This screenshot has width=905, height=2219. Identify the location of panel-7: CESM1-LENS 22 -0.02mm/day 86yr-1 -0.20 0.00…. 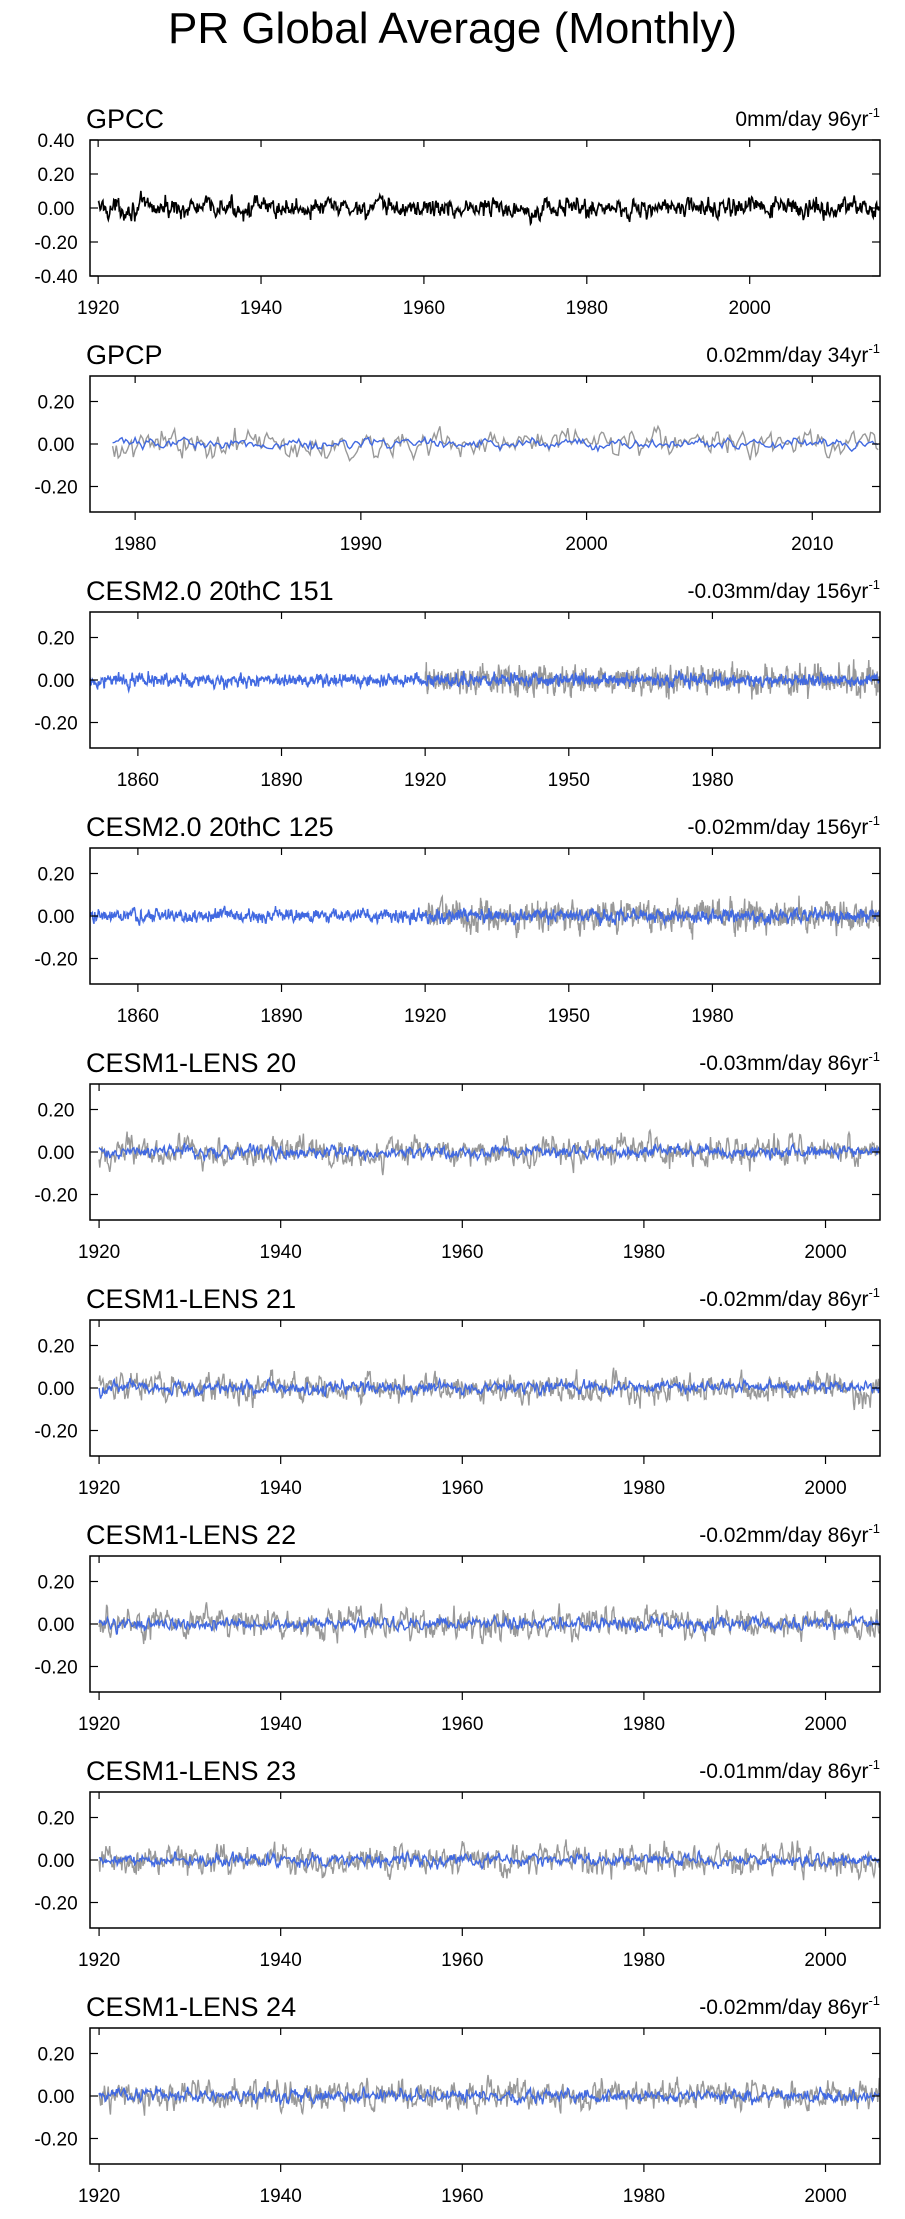
(457, 1627).